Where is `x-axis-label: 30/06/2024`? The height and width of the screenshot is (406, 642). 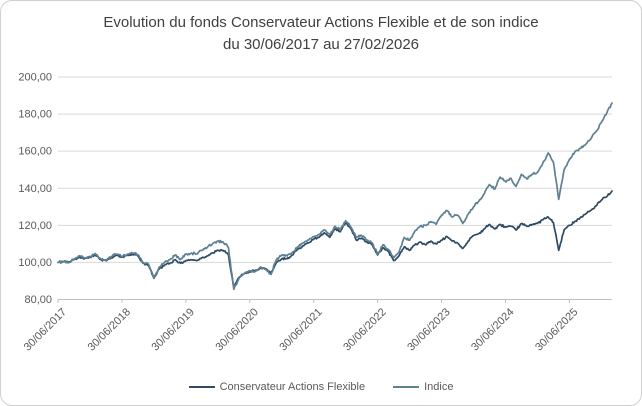
x-axis-label: 30/06/2024 is located at coordinates (492, 329).